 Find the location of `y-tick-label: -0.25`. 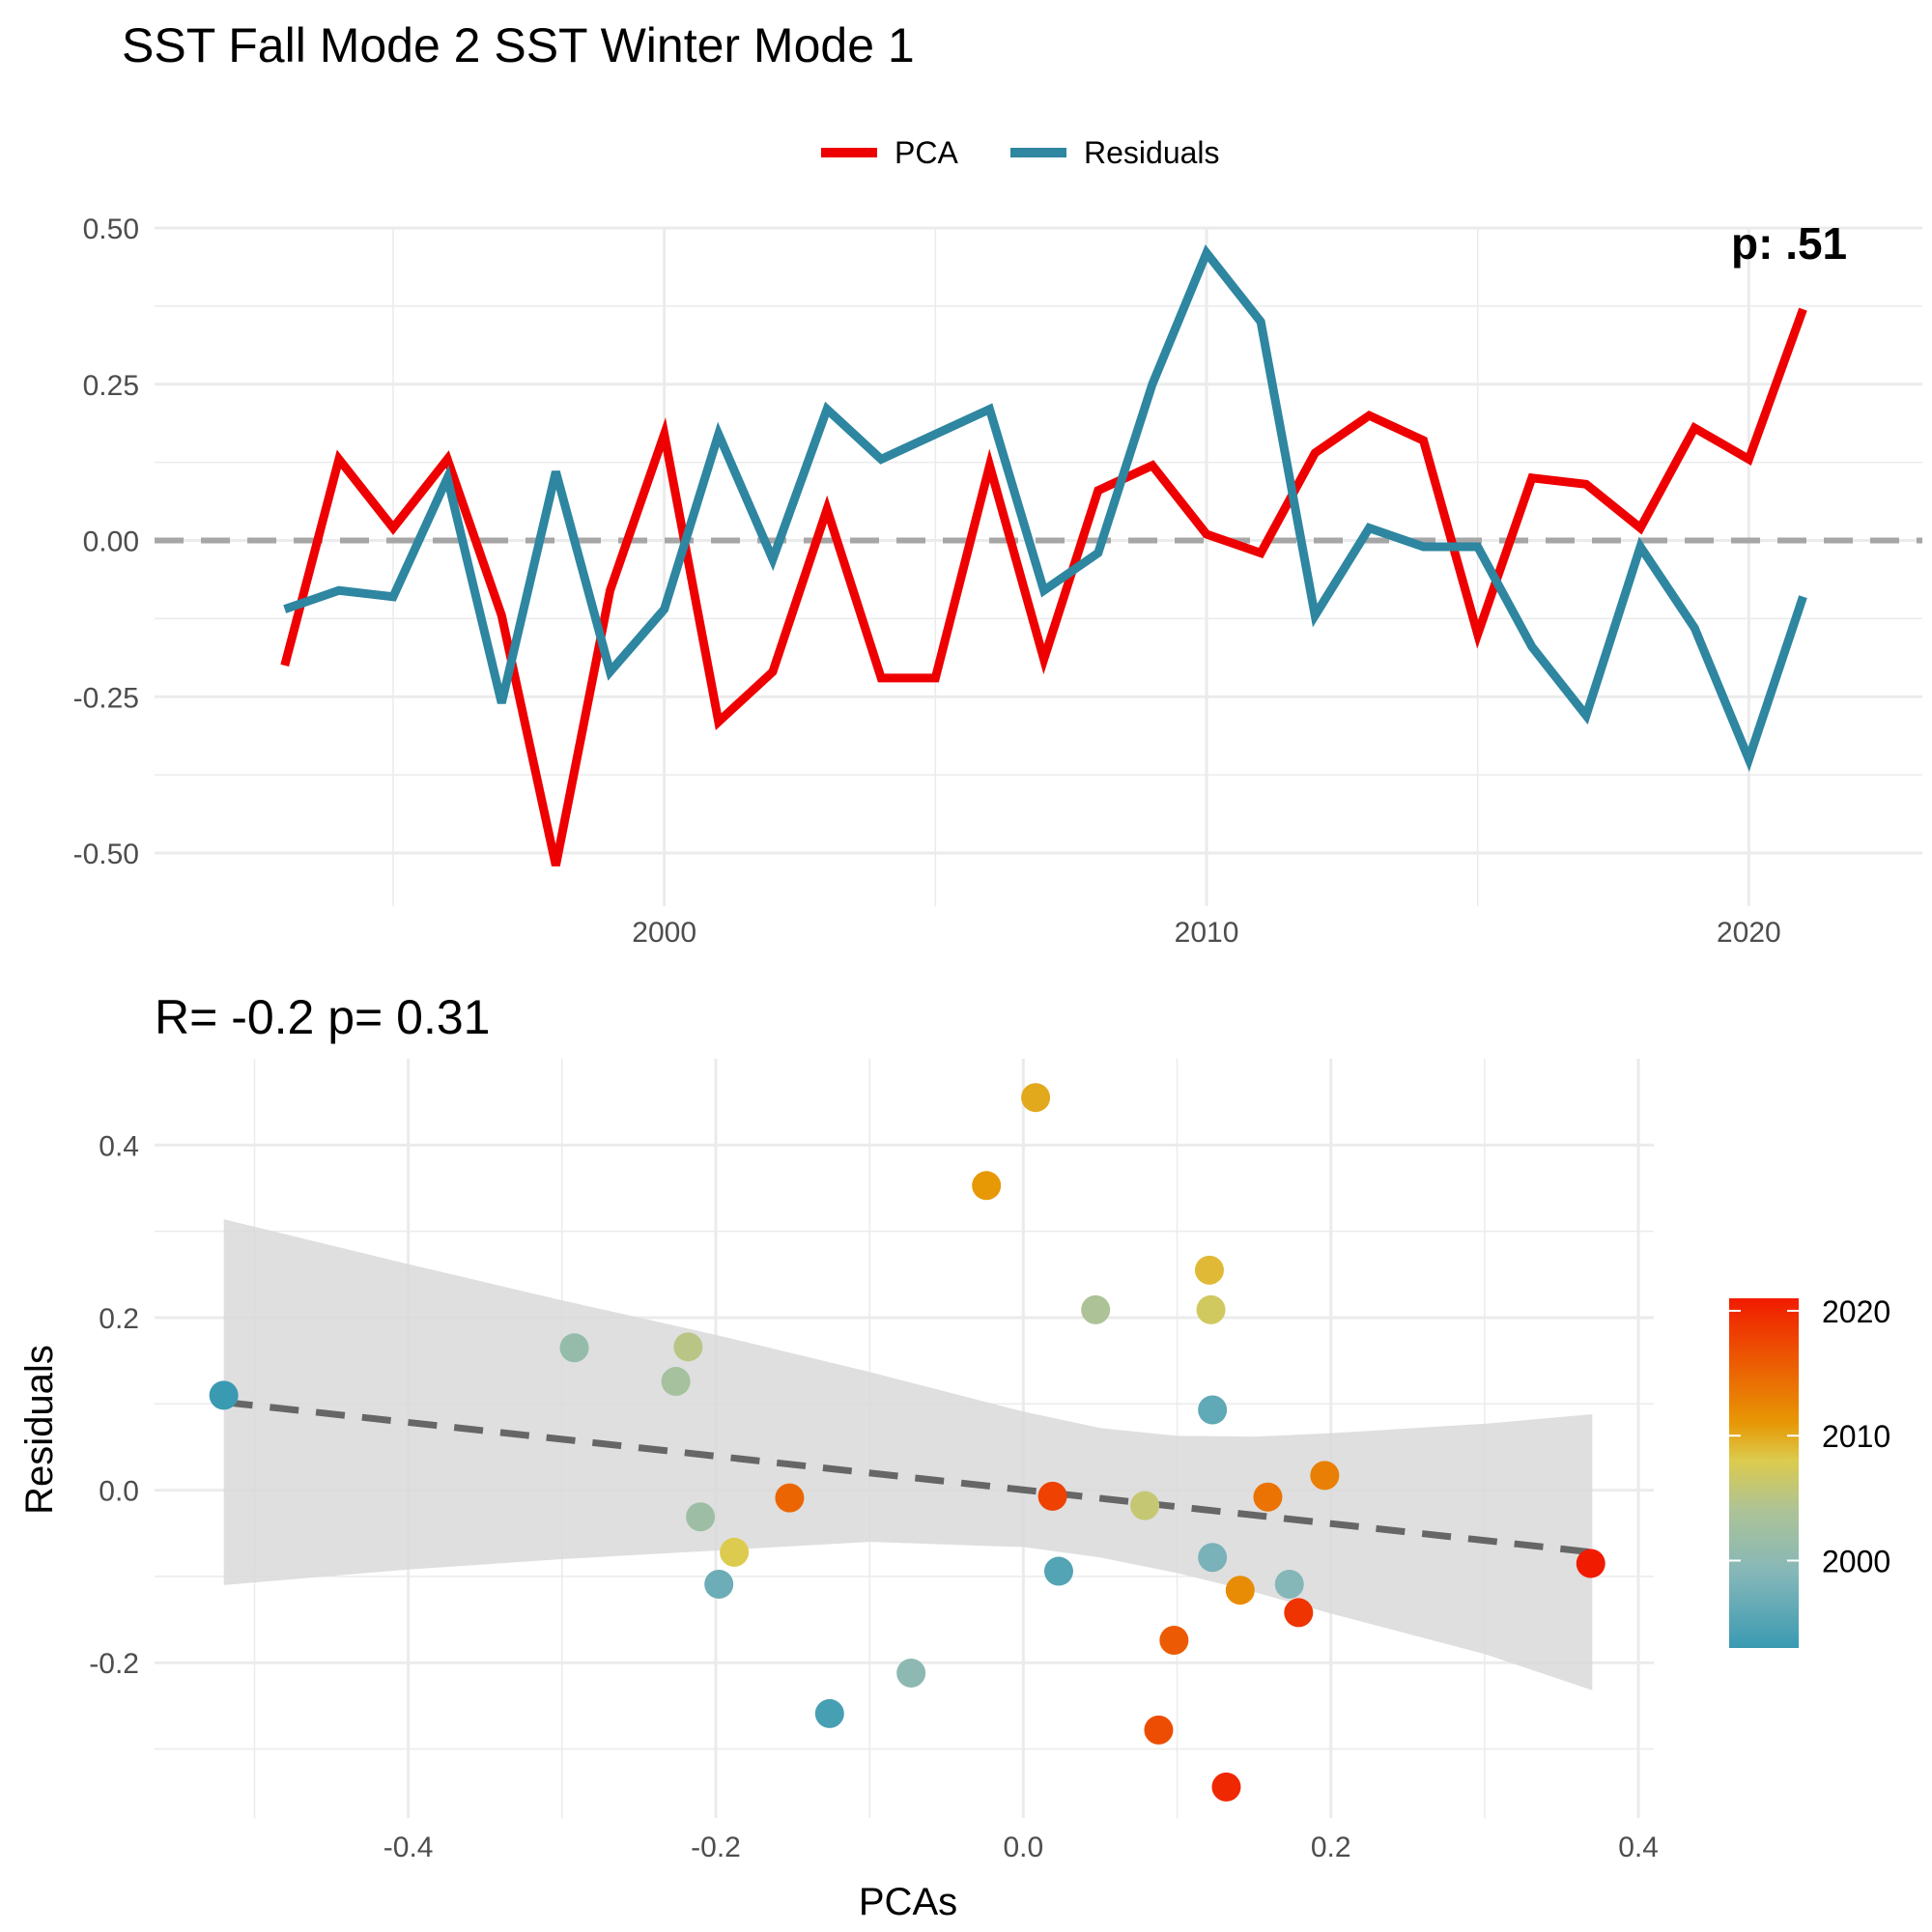

y-tick-label: -0.25 is located at coordinates (106, 698).